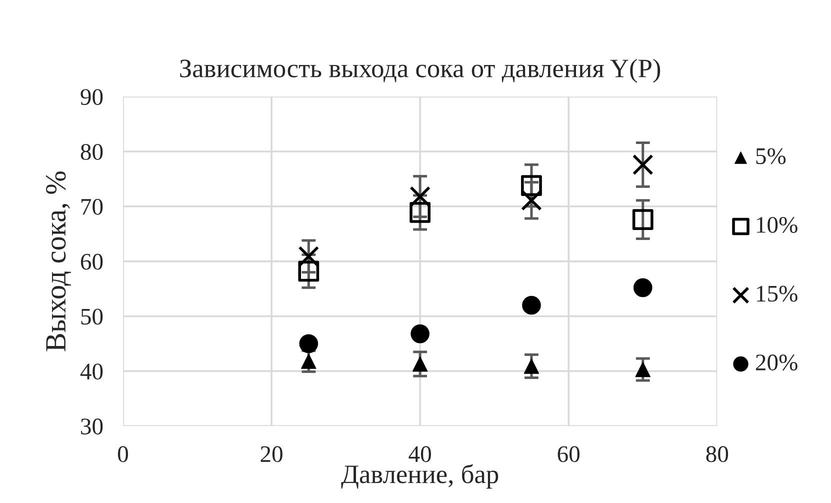  I want to click on y-tick-label: 60, so click(91, 262).